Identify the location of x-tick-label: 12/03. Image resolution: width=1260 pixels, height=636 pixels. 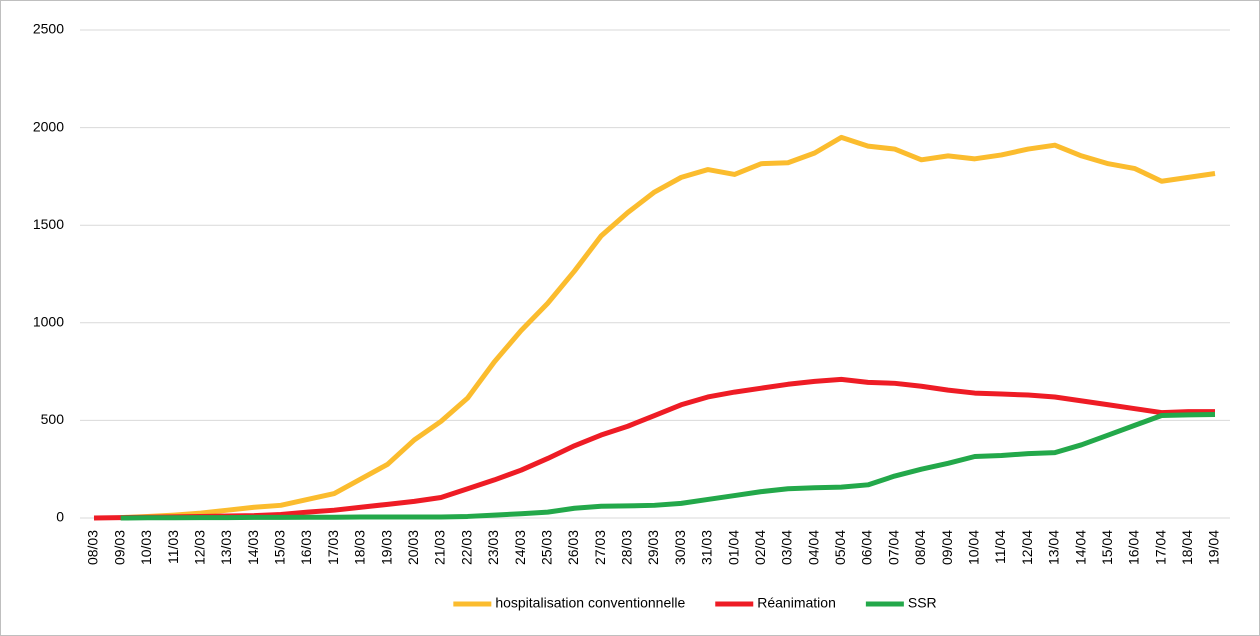
(199, 547).